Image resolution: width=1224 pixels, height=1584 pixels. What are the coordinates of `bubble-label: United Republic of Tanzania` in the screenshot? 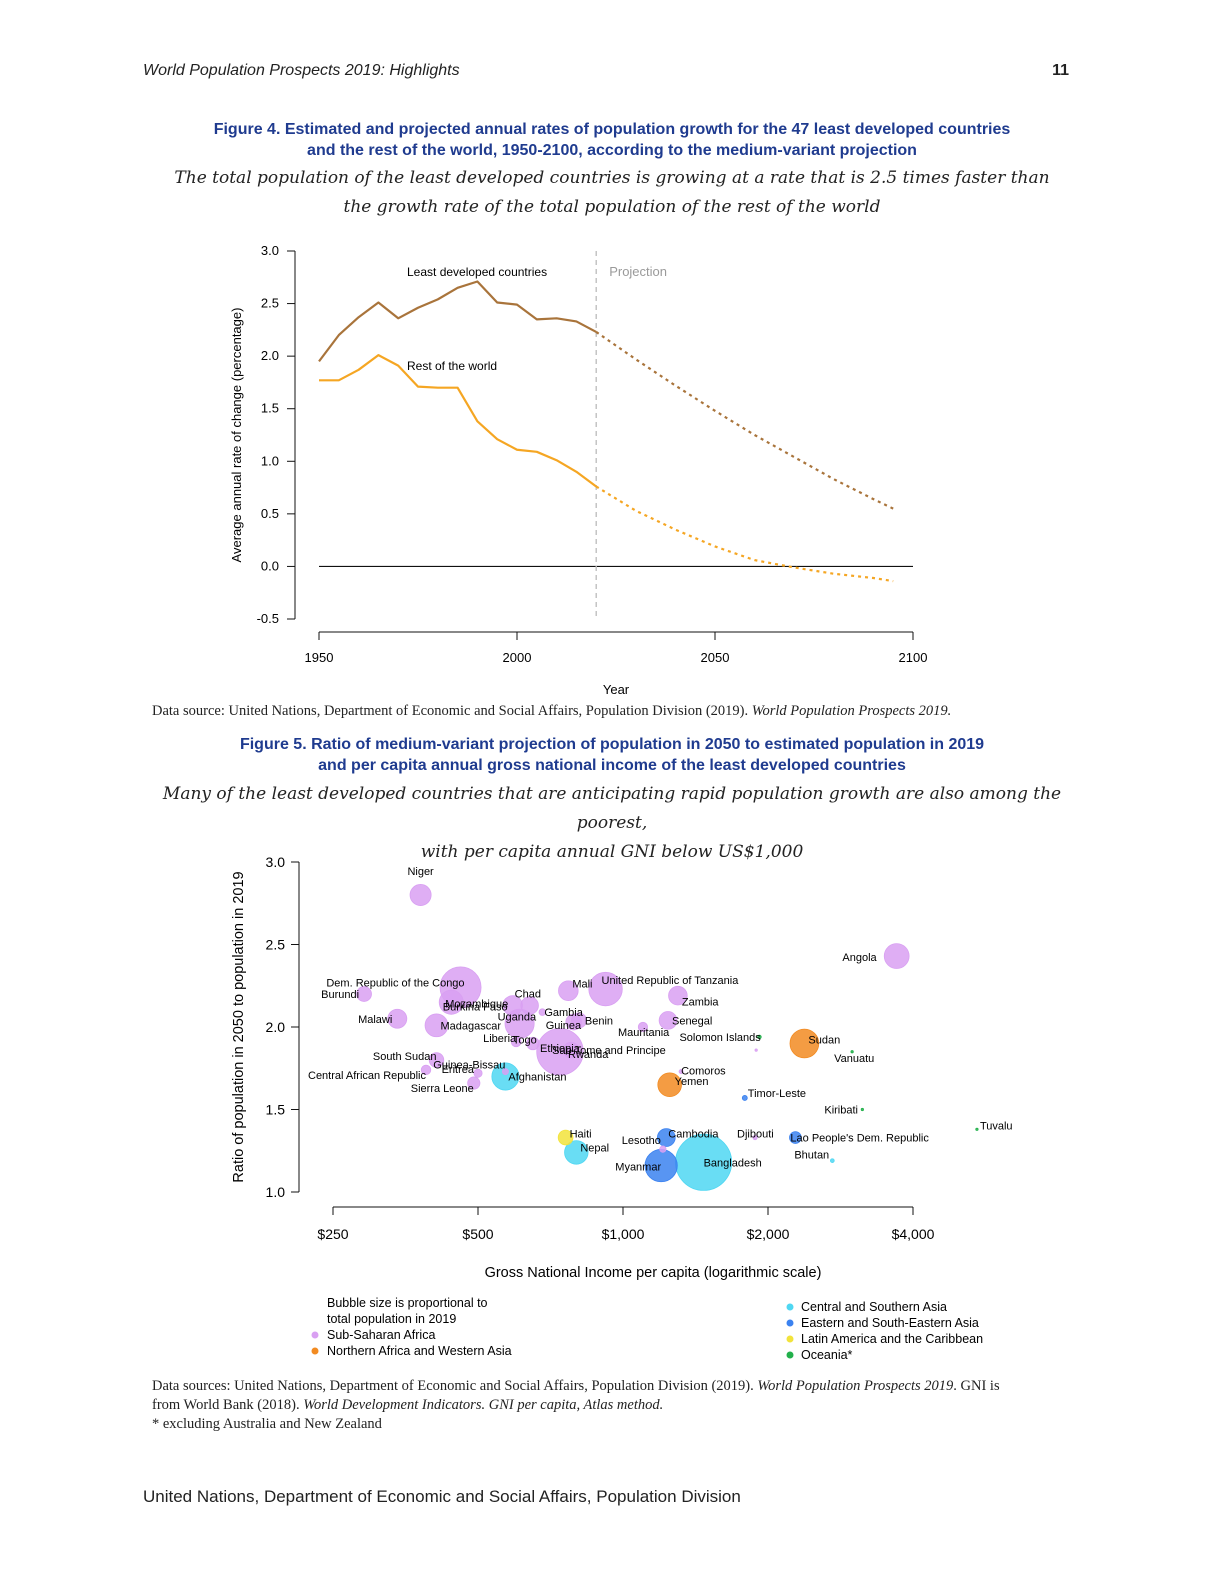 It's located at (671, 981).